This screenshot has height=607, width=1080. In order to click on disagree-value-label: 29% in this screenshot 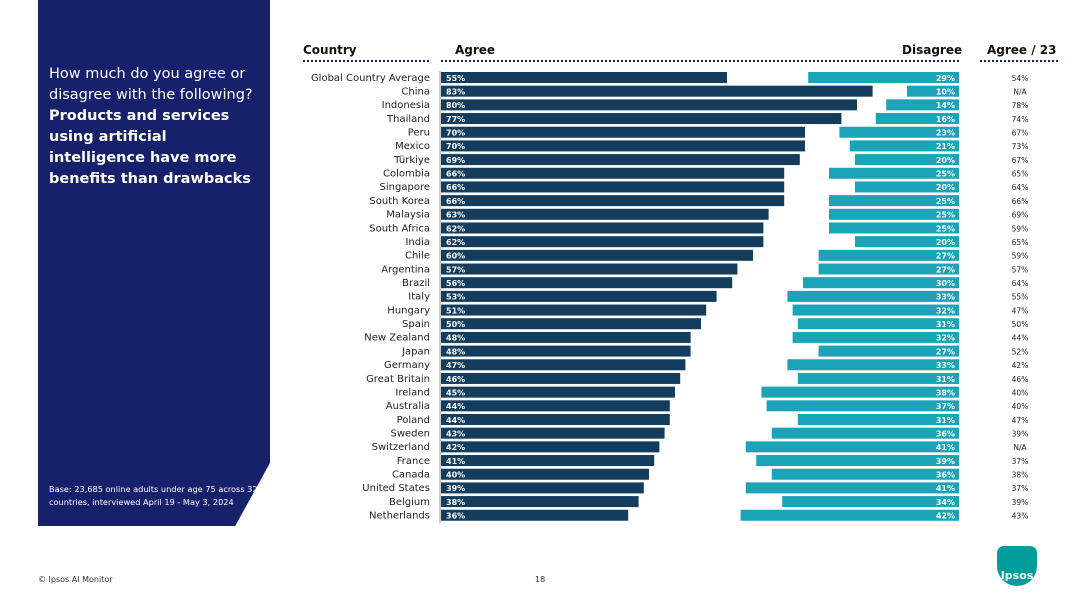, I will do `click(945, 78)`.